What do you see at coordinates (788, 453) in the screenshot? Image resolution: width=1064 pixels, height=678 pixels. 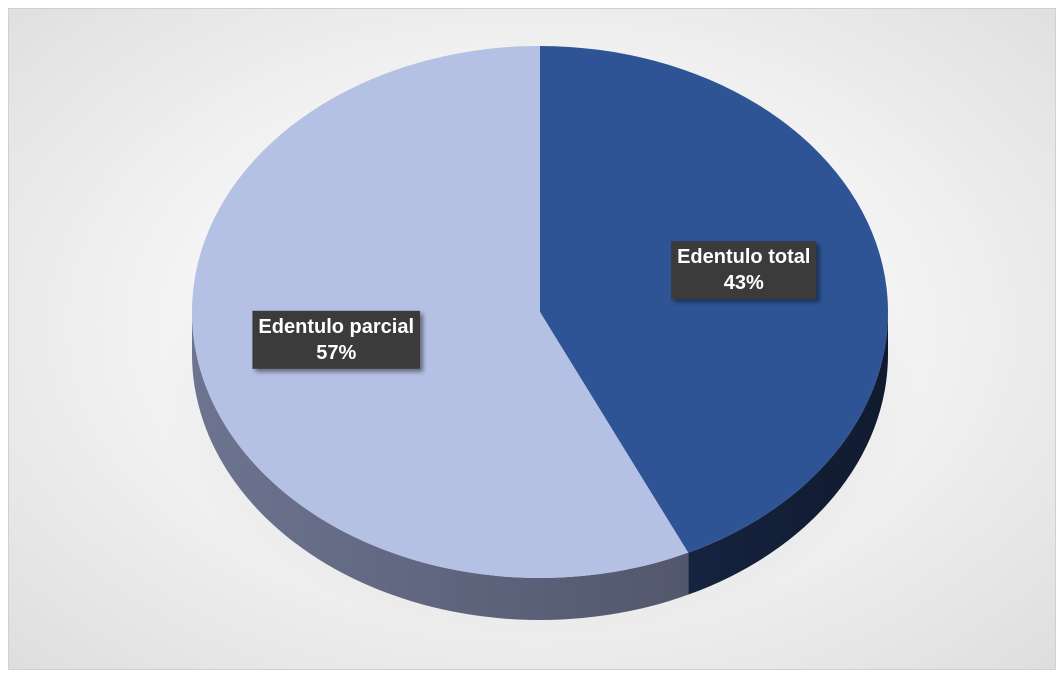 I see `pie-side-shade-edentulo-total` at bounding box center [788, 453].